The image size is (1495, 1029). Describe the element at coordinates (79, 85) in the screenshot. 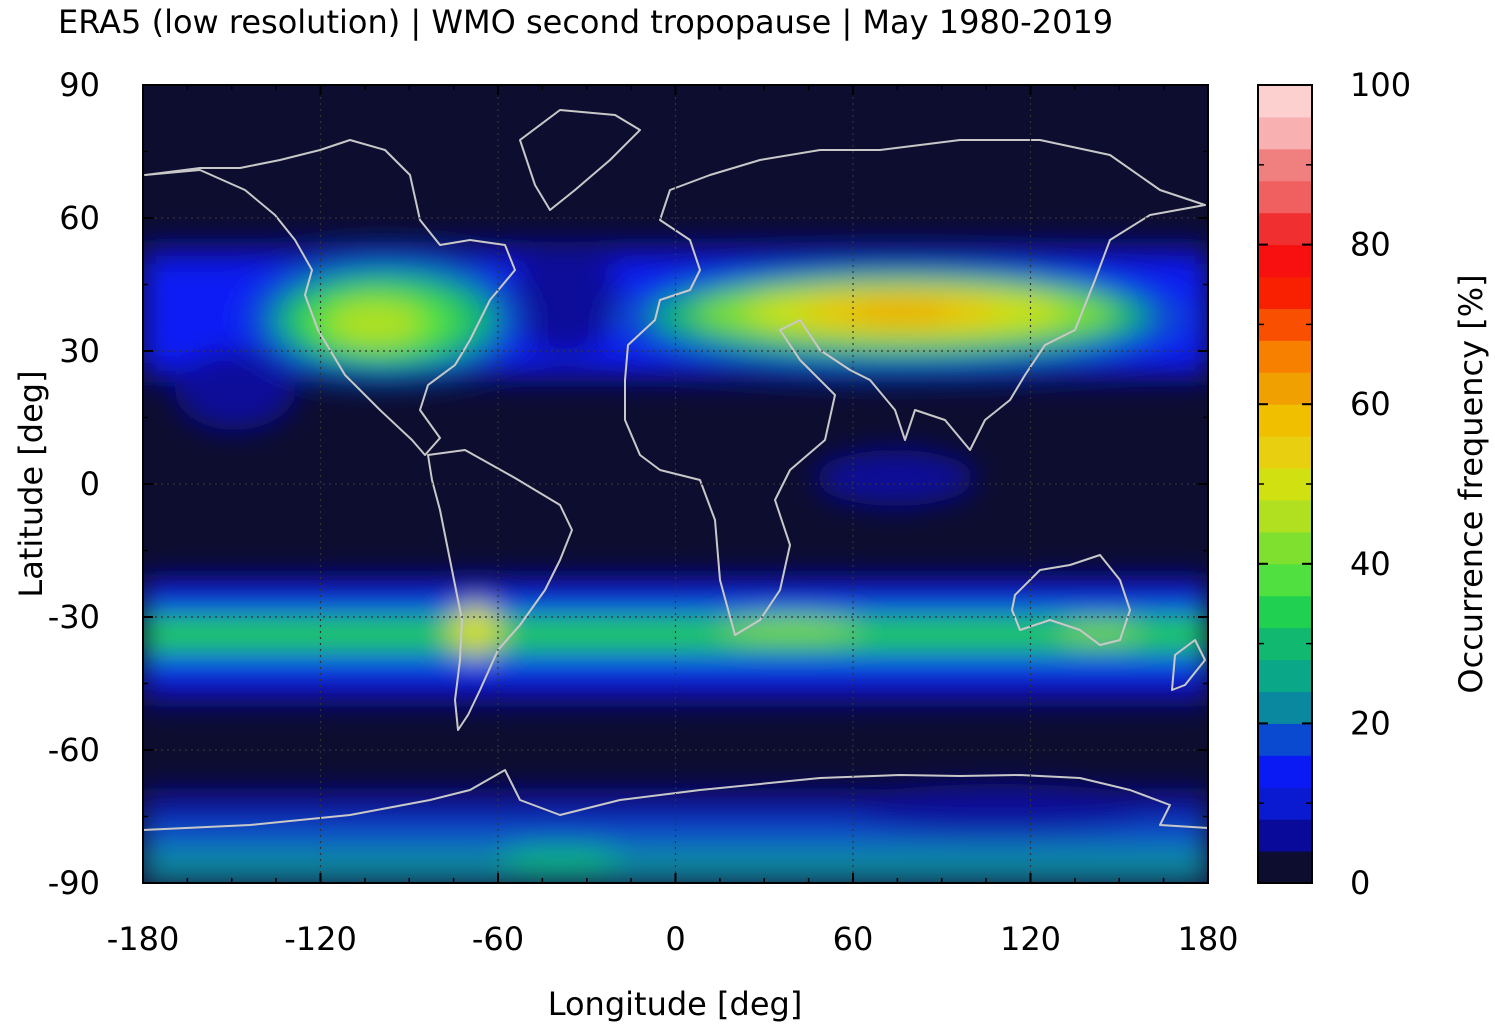

I see `y-tick-label: 90` at that location.